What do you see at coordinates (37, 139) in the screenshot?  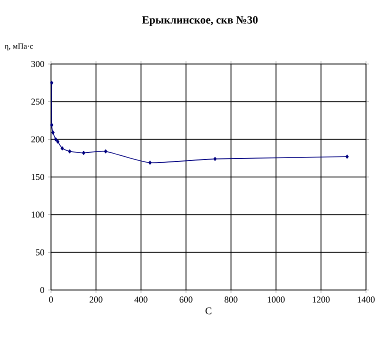 I see `y-tick-label: 200` at bounding box center [37, 139].